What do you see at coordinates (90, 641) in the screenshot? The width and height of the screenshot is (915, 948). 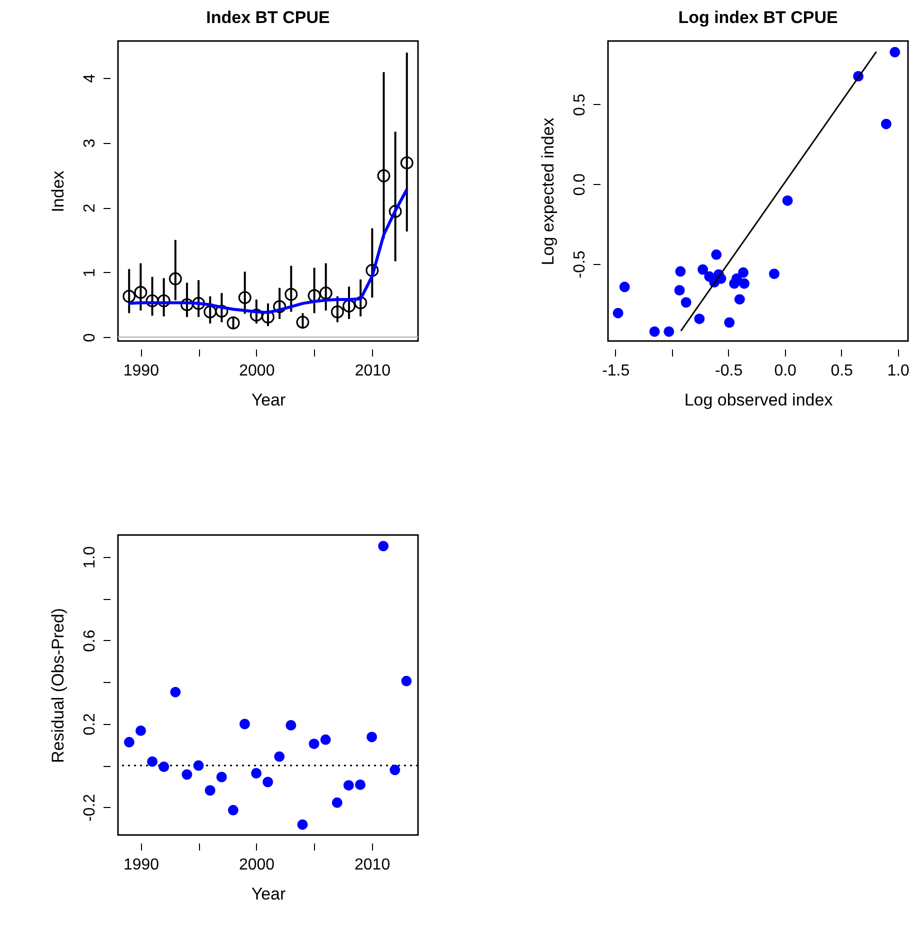 I see `y-tick-label: 0.6` at bounding box center [90, 641].